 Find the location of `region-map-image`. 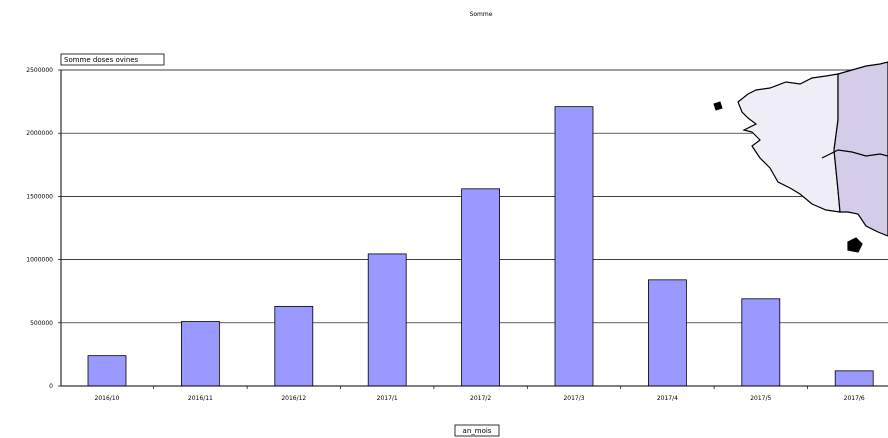

region-map-image is located at coordinates (800, 157).